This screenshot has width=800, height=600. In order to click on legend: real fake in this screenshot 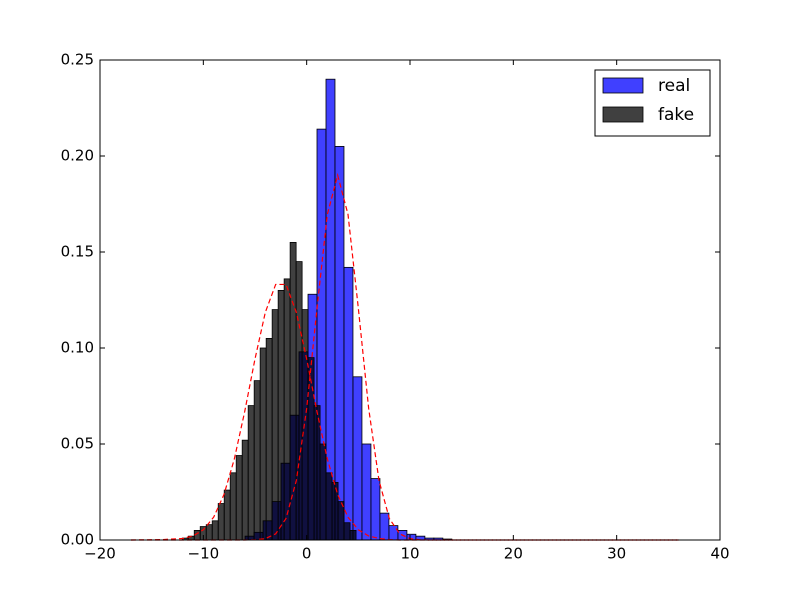, I will do `click(652, 103)`.